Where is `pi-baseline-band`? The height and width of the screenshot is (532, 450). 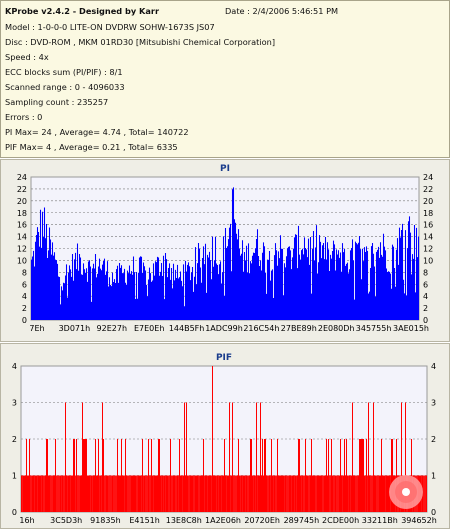
pi-baseline-band is located at coordinates (225, 317).